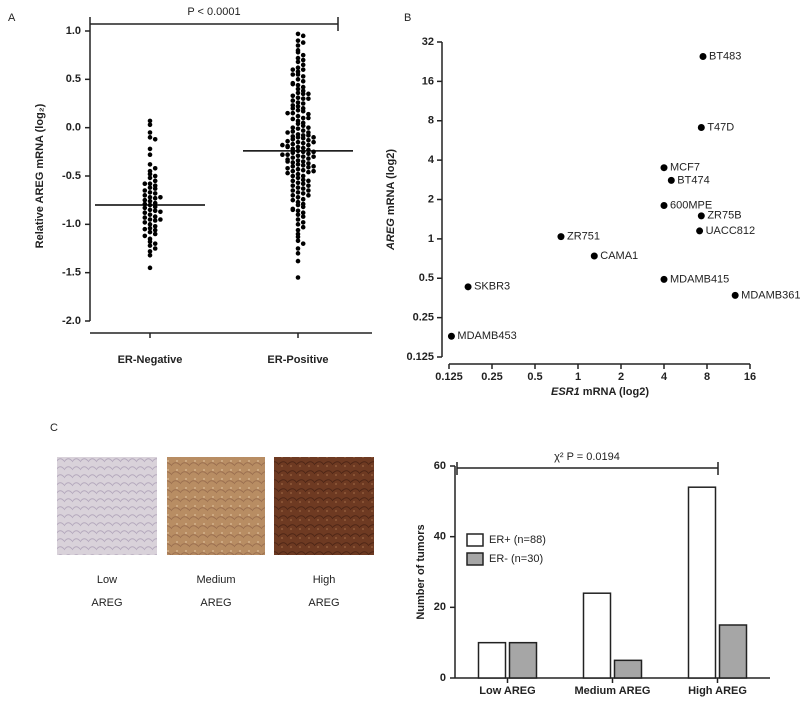 The width and height of the screenshot is (800, 705). What do you see at coordinates (324, 580) in the screenshot?
I see `image-caption: High` at bounding box center [324, 580].